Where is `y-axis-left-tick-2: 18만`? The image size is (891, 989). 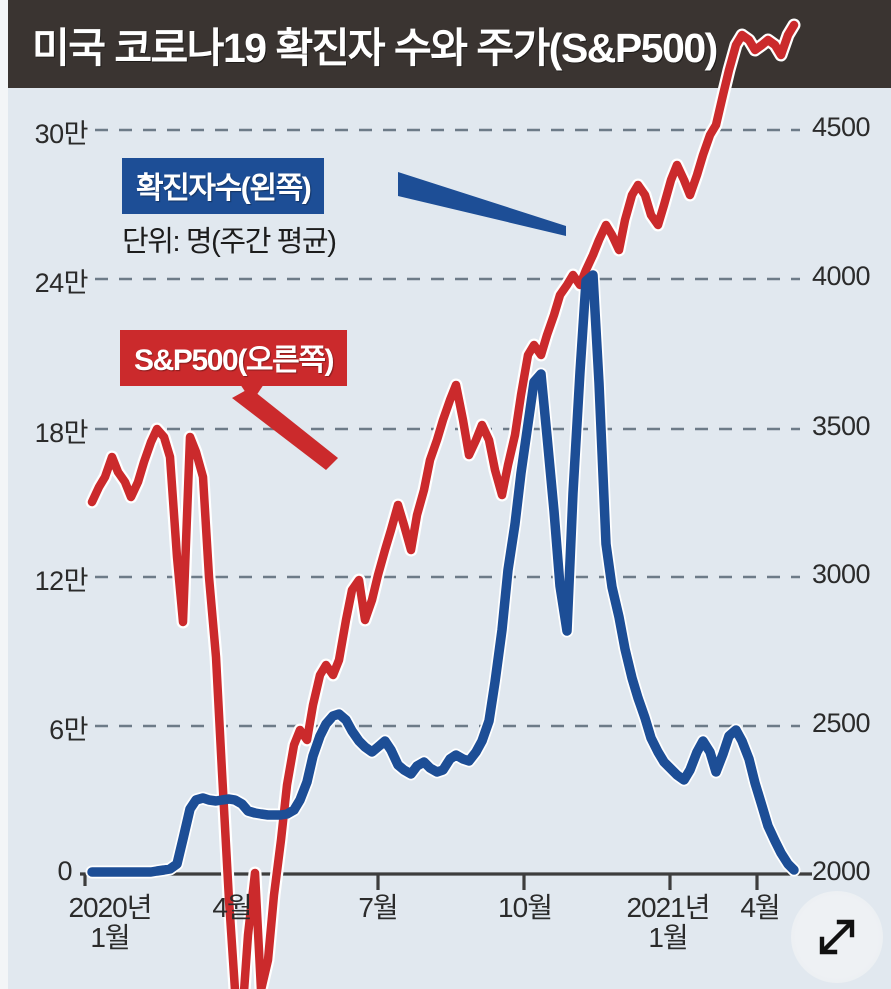
y-axis-left-tick-2: 18만 is located at coordinates (61, 433).